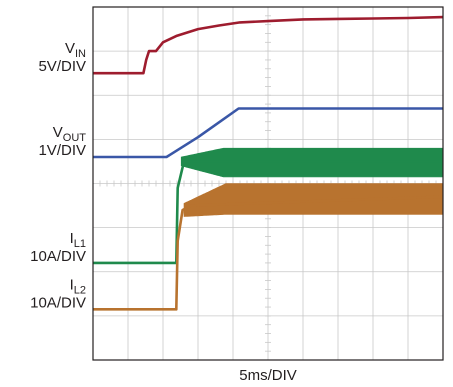  What do you see at coordinates (62, 66) in the screenshot?
I see `channel-scale: 5V/DIV` at bounding box center [62, 66].